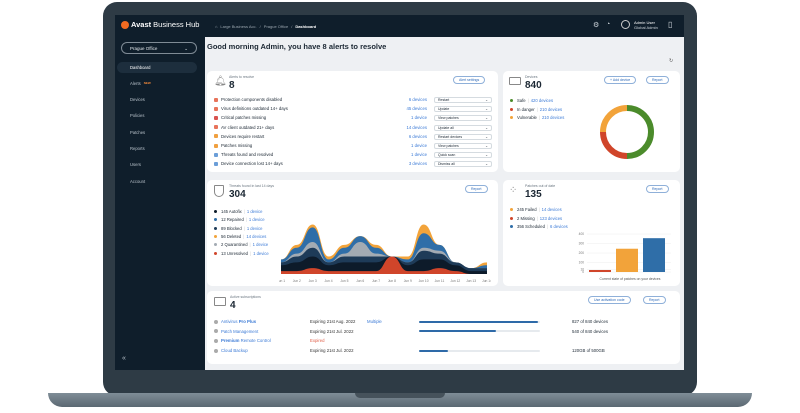 Image resolution: width=800 pixels, height=413 pixels. What do you see at coordinates (463, 164) in the screenshot?
I see `alert-action-select: Dismiss all ⌄` at bounding box center [463, 164].